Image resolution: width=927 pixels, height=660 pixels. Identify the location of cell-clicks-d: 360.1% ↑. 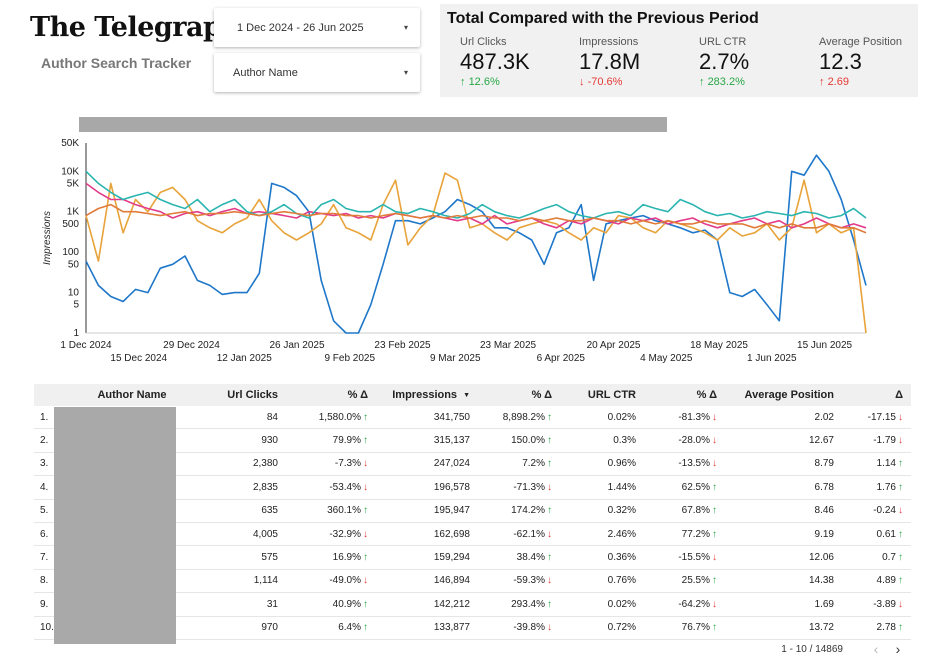
(326, 511).